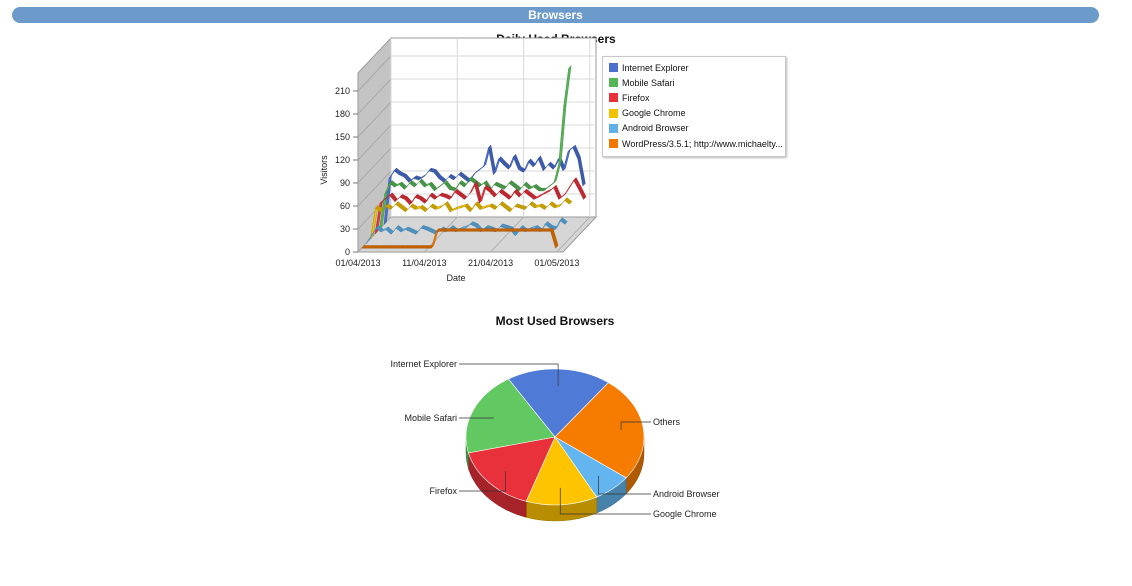  I want to click on legend-label: Google Chrome, so click(654, 113).